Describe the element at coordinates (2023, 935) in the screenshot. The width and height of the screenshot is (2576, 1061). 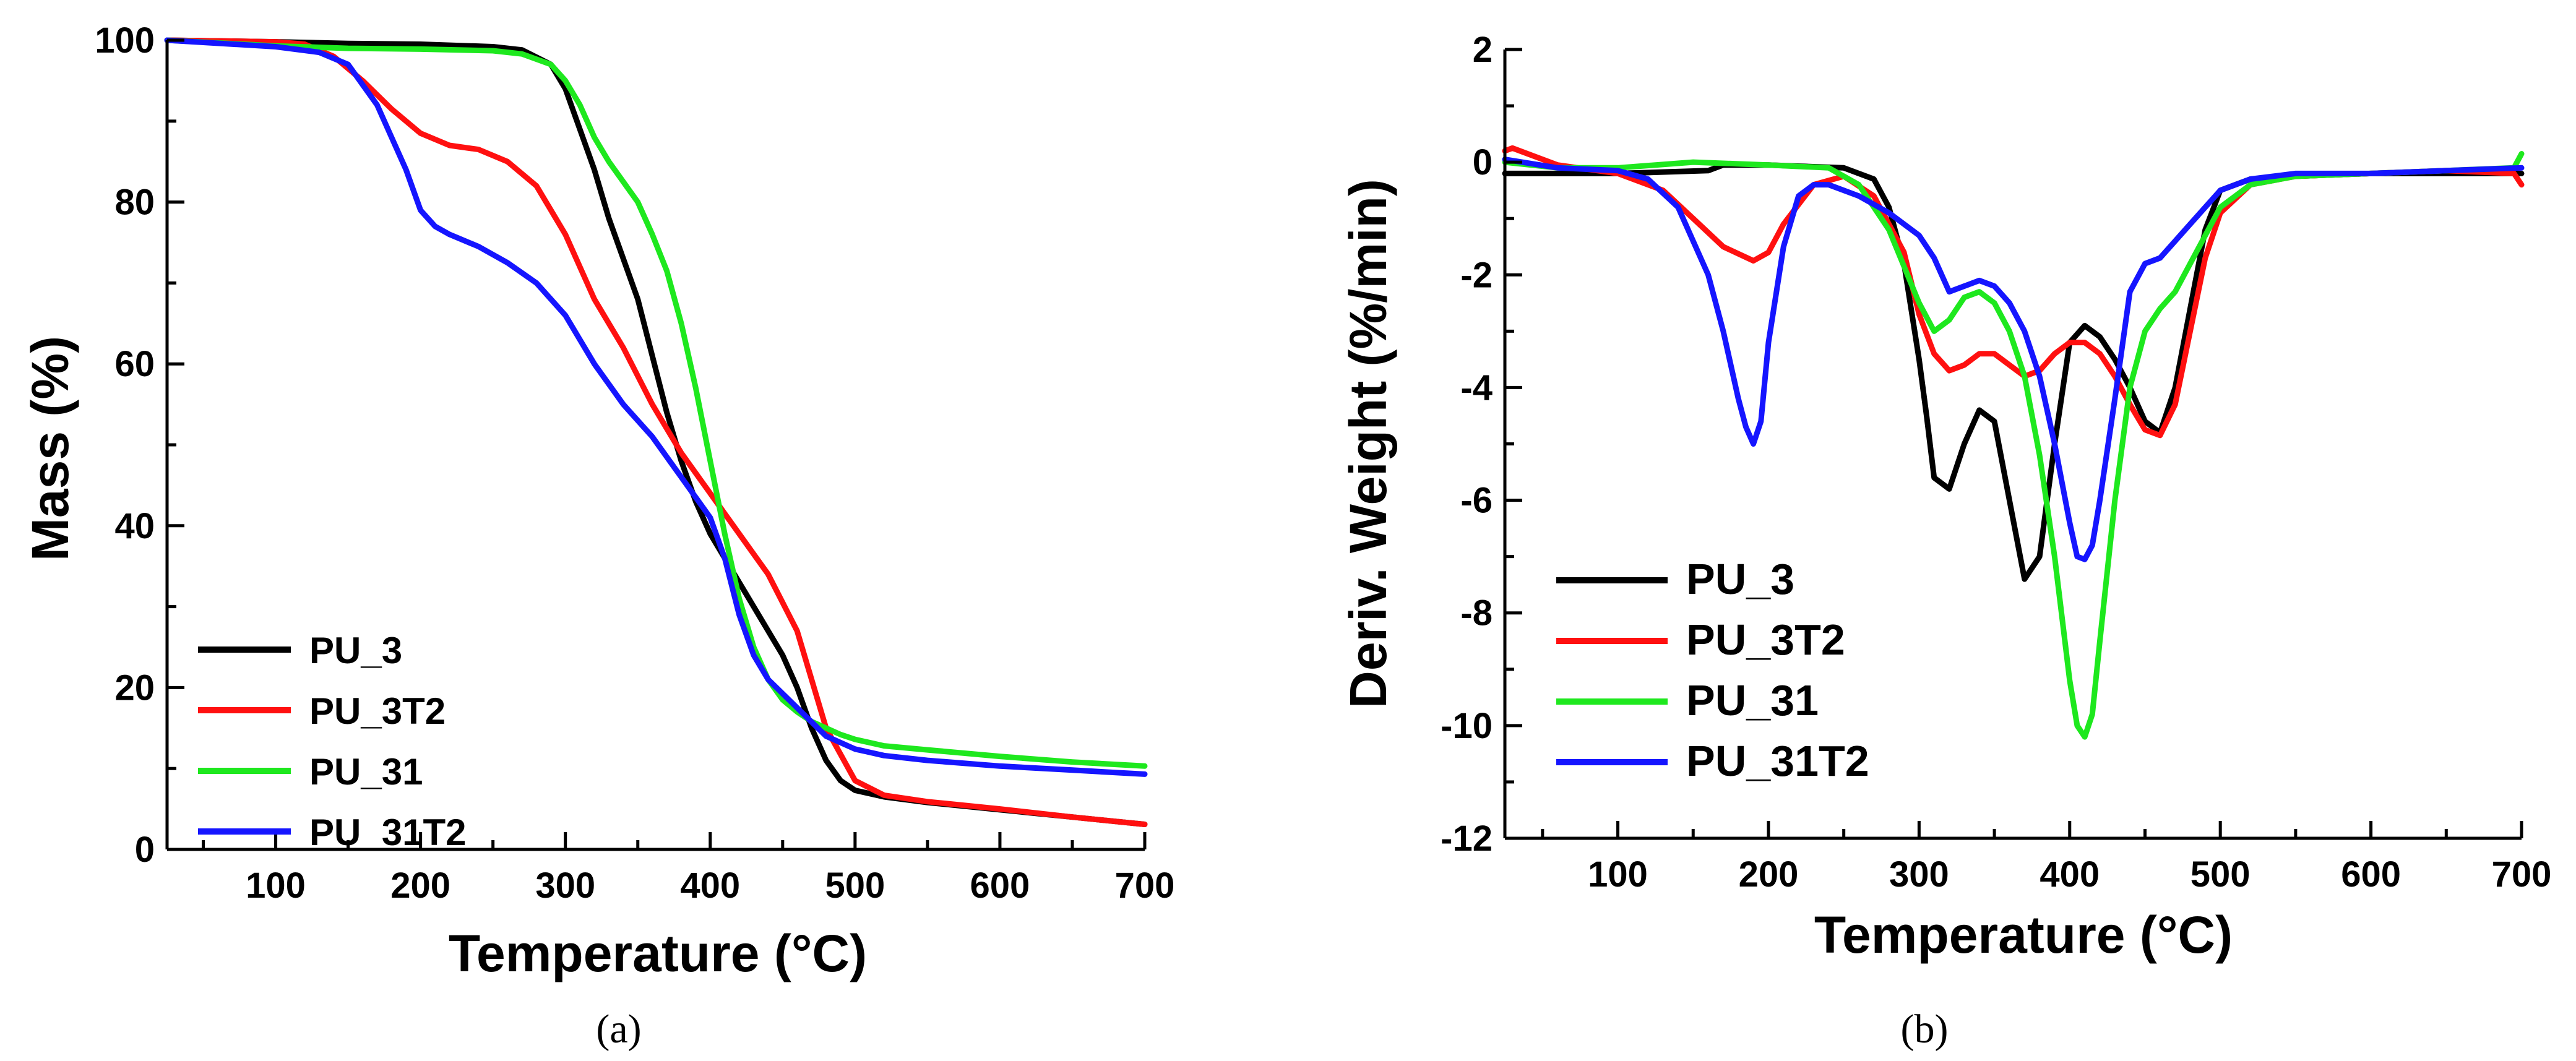
I see `panel-b-x-axis-title: Temperature (°C)` at that location.